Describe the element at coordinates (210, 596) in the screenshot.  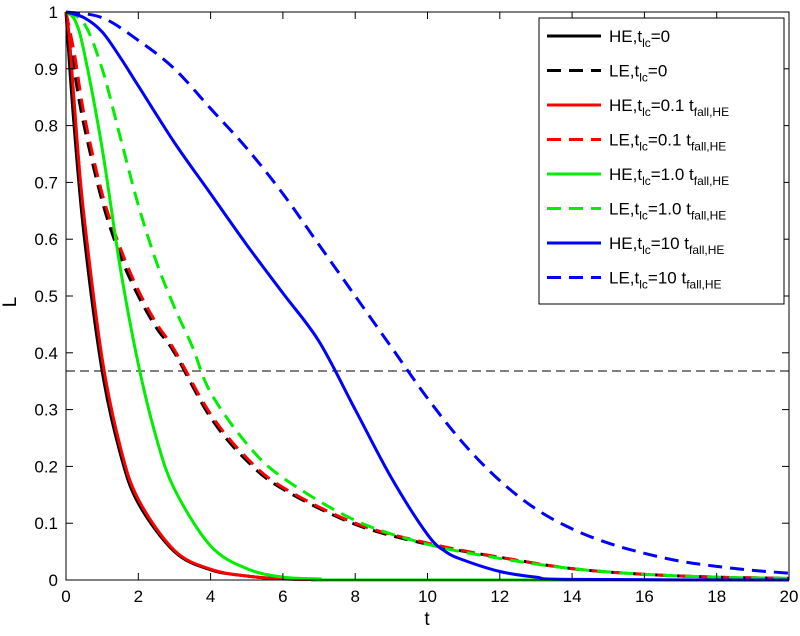
I see `x-tick-label: 4` at that location.